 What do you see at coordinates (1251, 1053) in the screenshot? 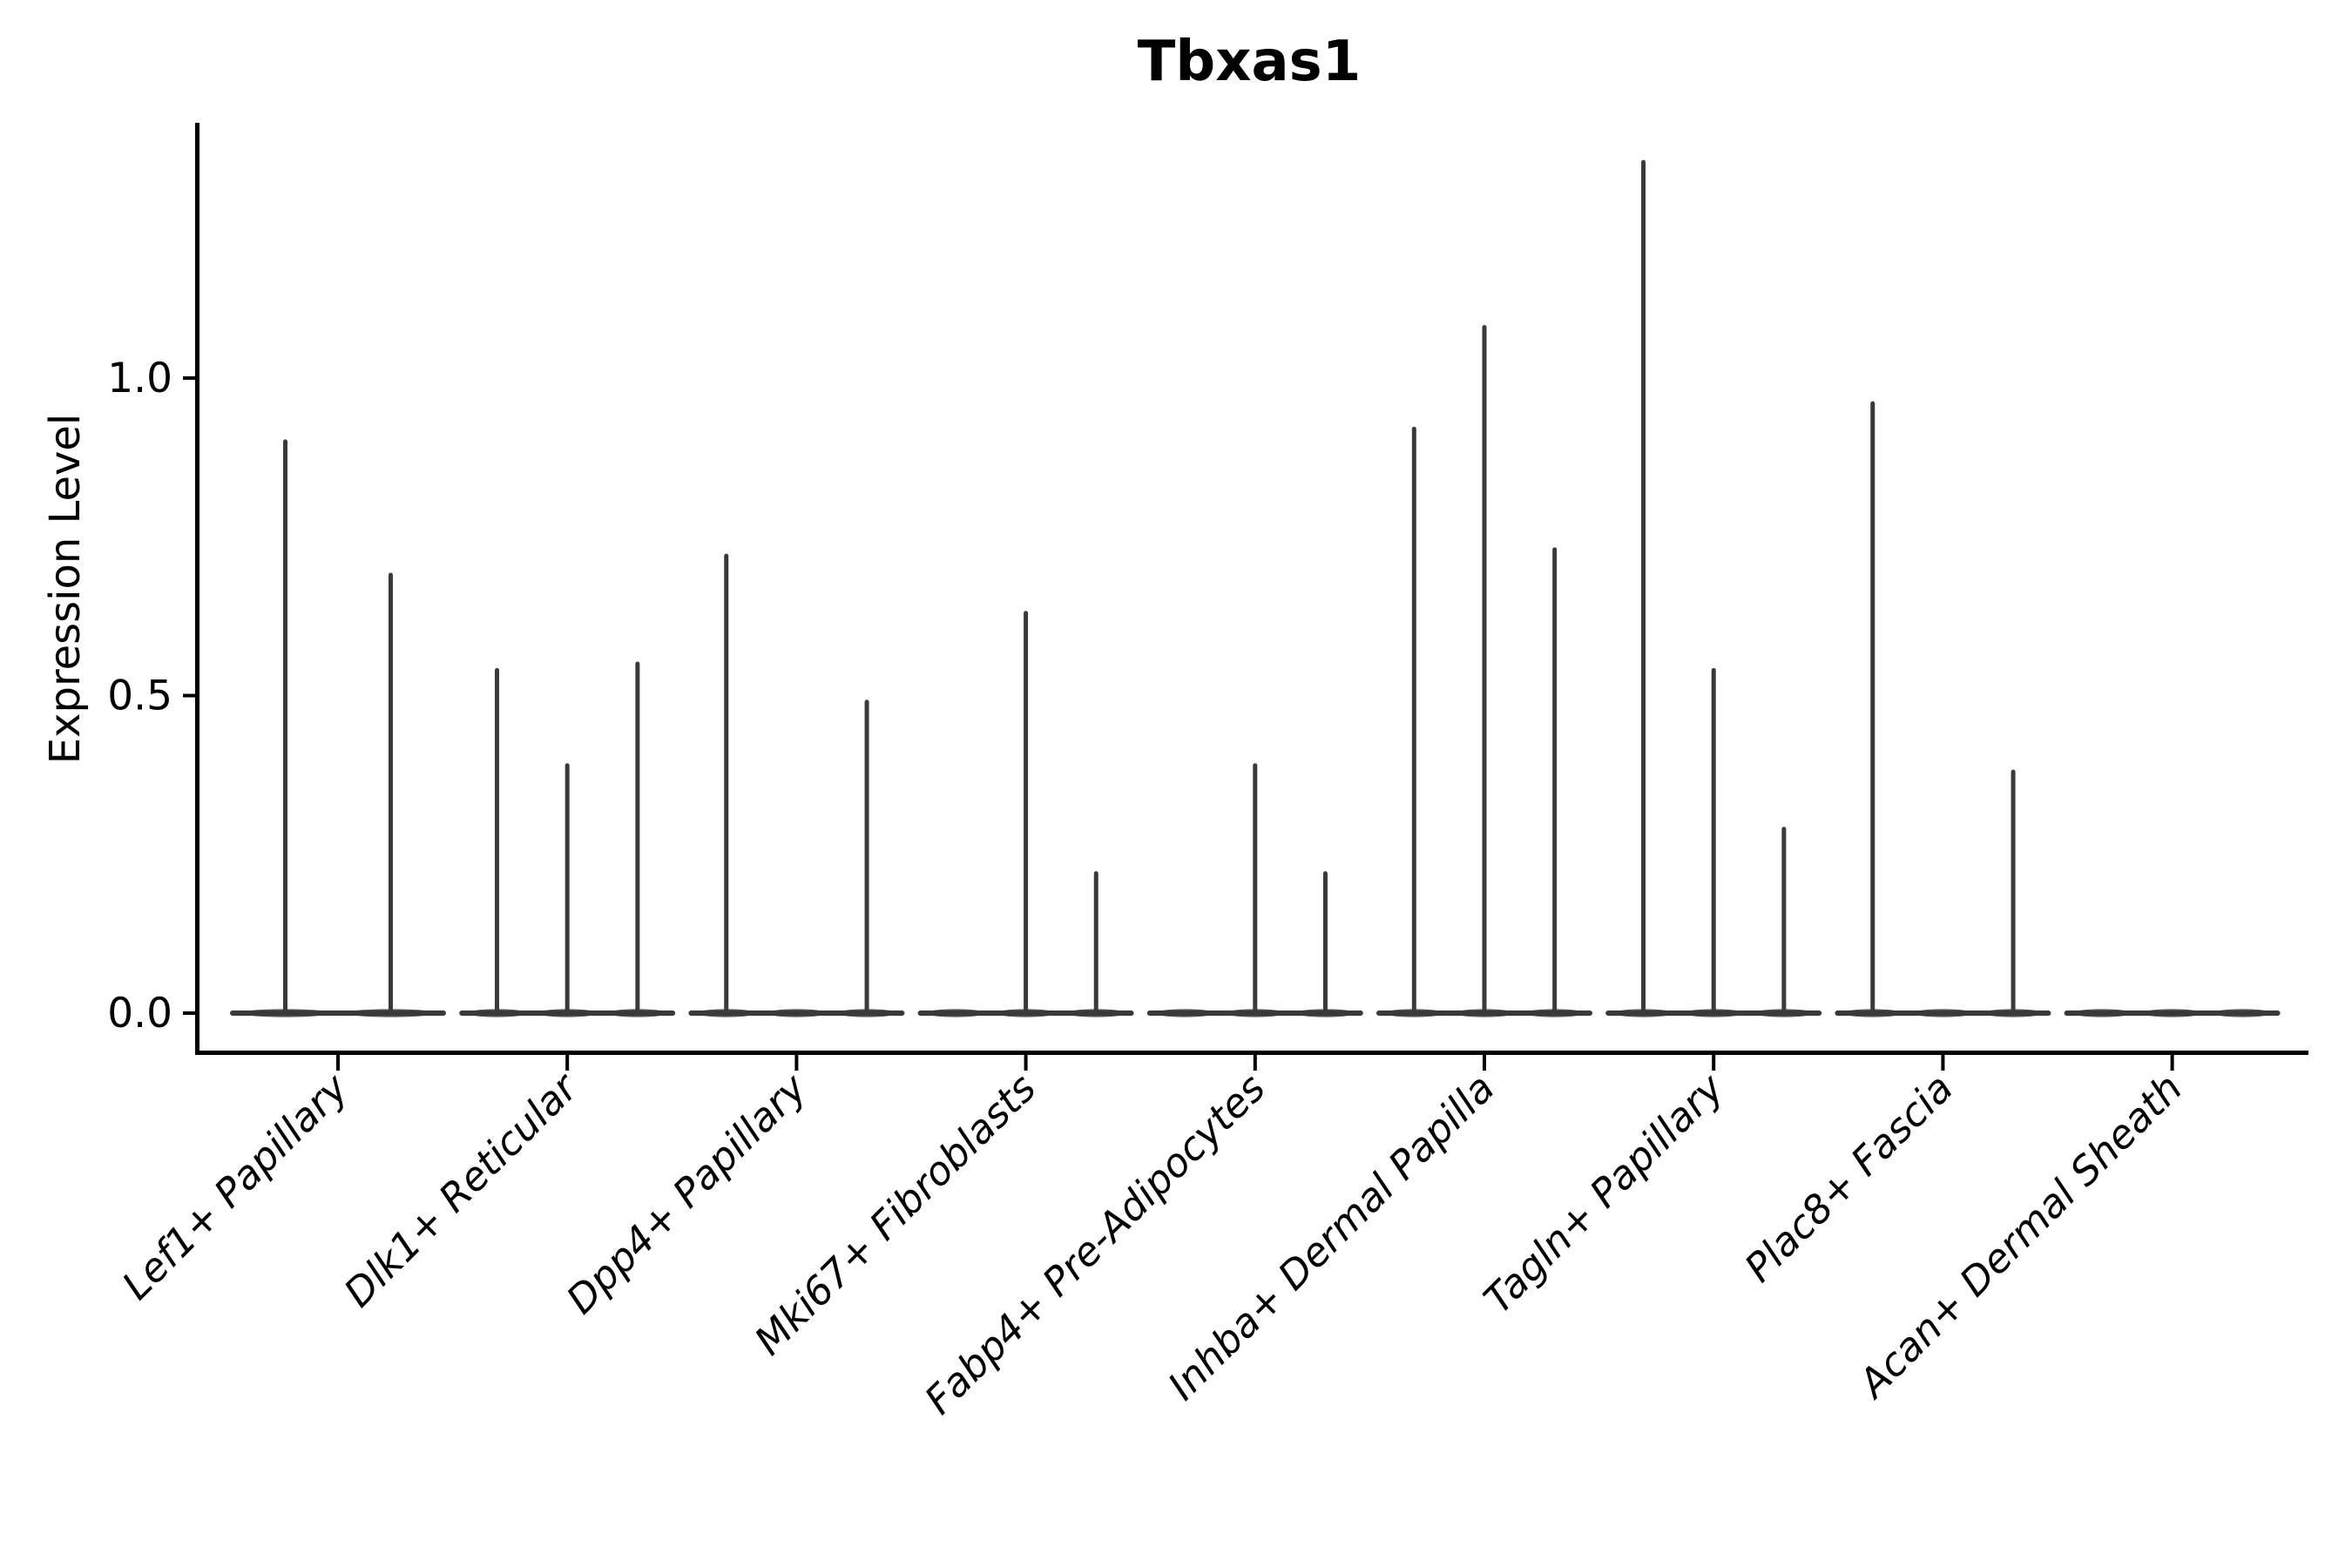
I see `x-axis-spine` at bounding box center [1251, 1053].